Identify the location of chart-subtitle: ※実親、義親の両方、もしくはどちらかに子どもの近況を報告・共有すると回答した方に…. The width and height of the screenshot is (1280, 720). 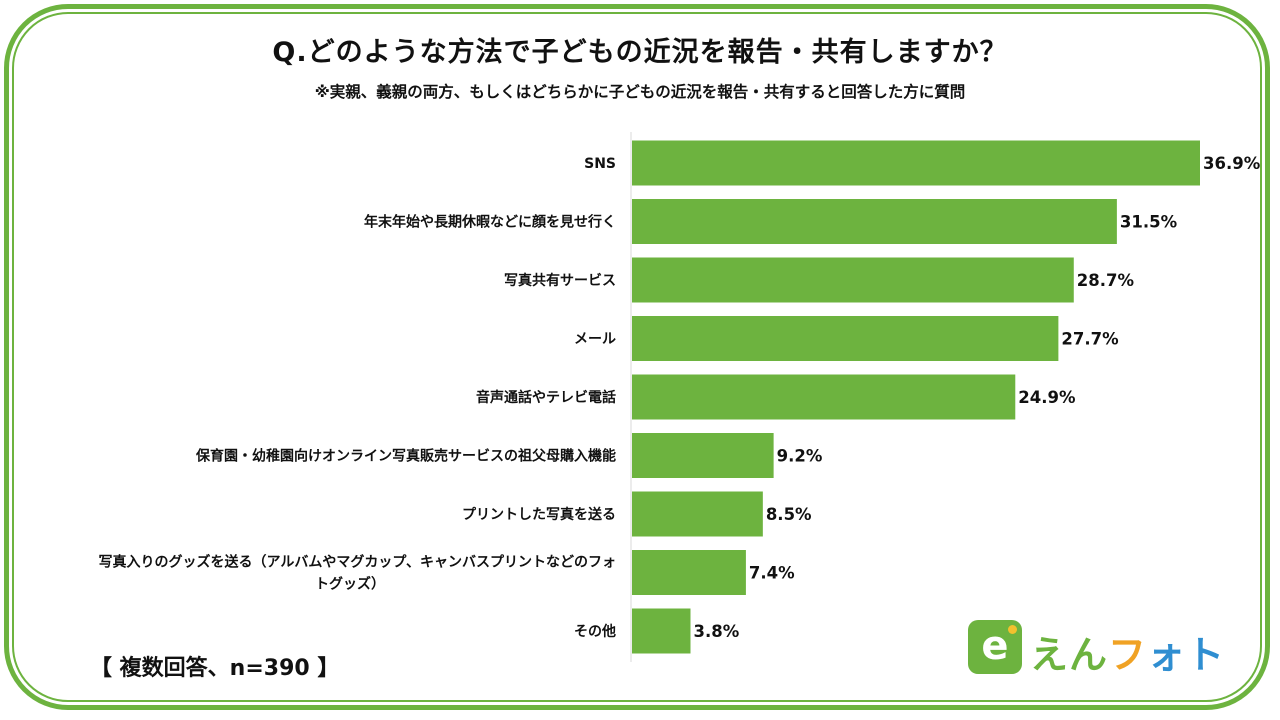
(640, 92).